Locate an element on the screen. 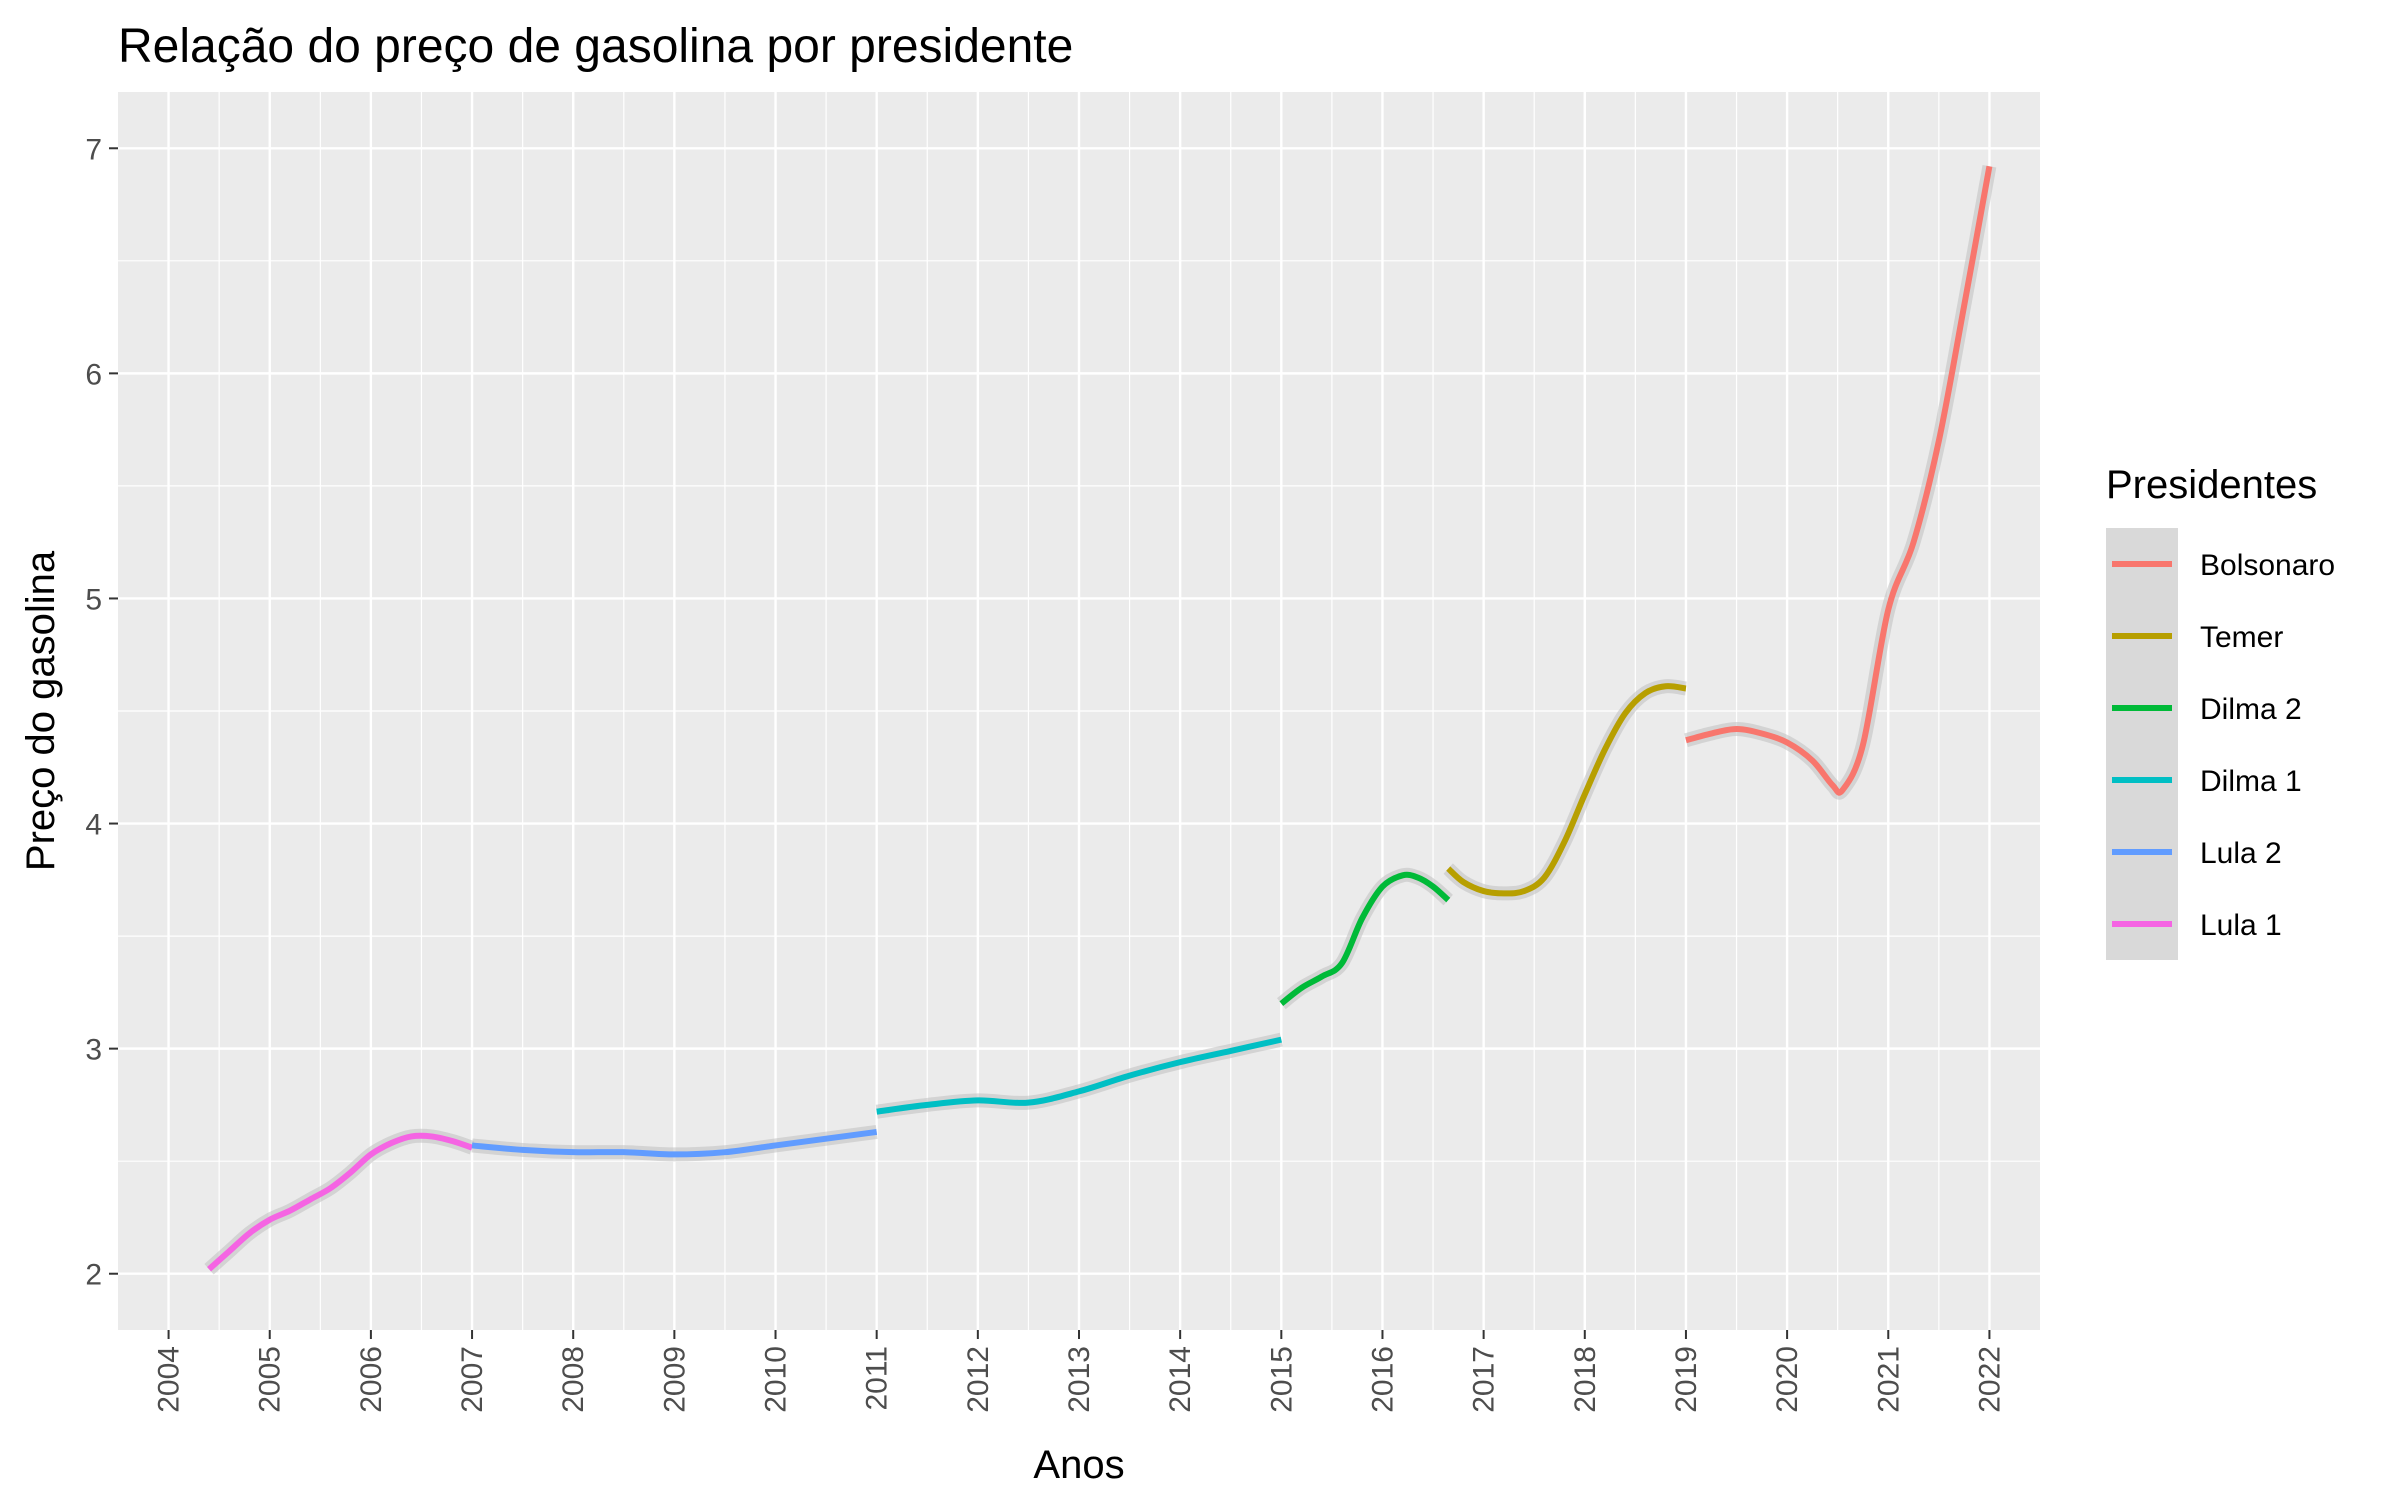 The width and height of the screenshot is (2400, 1500). y-tick-label: 4 is located at coordinates (93, 825).